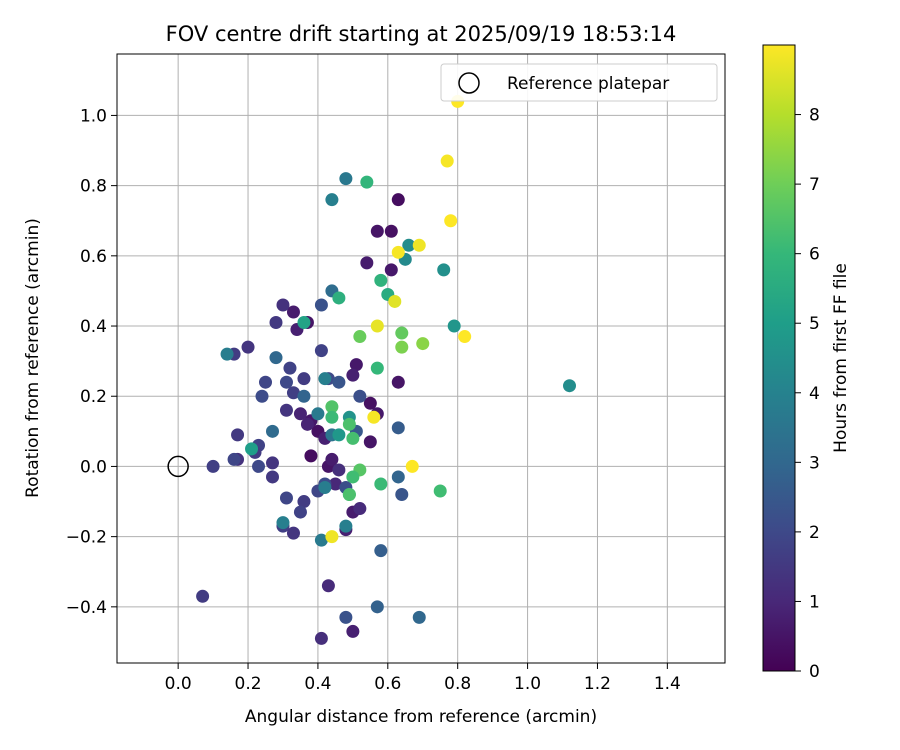 The height and width of the screenshot is (750, 900). I want to click on colorbar-fill, so click(779, 358).